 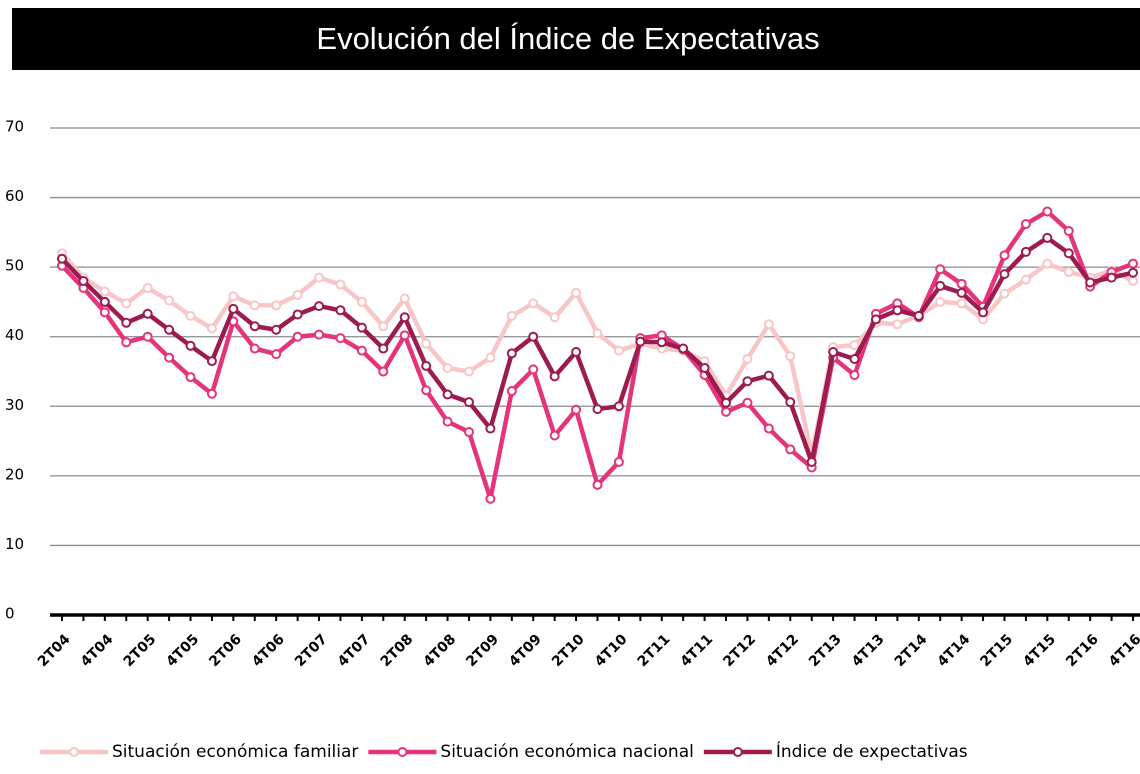 What do you see at coordinates (235, 752) in the screenshot?
I see `legend-label: Situación económica familiar` at bounding box center [235, 752].